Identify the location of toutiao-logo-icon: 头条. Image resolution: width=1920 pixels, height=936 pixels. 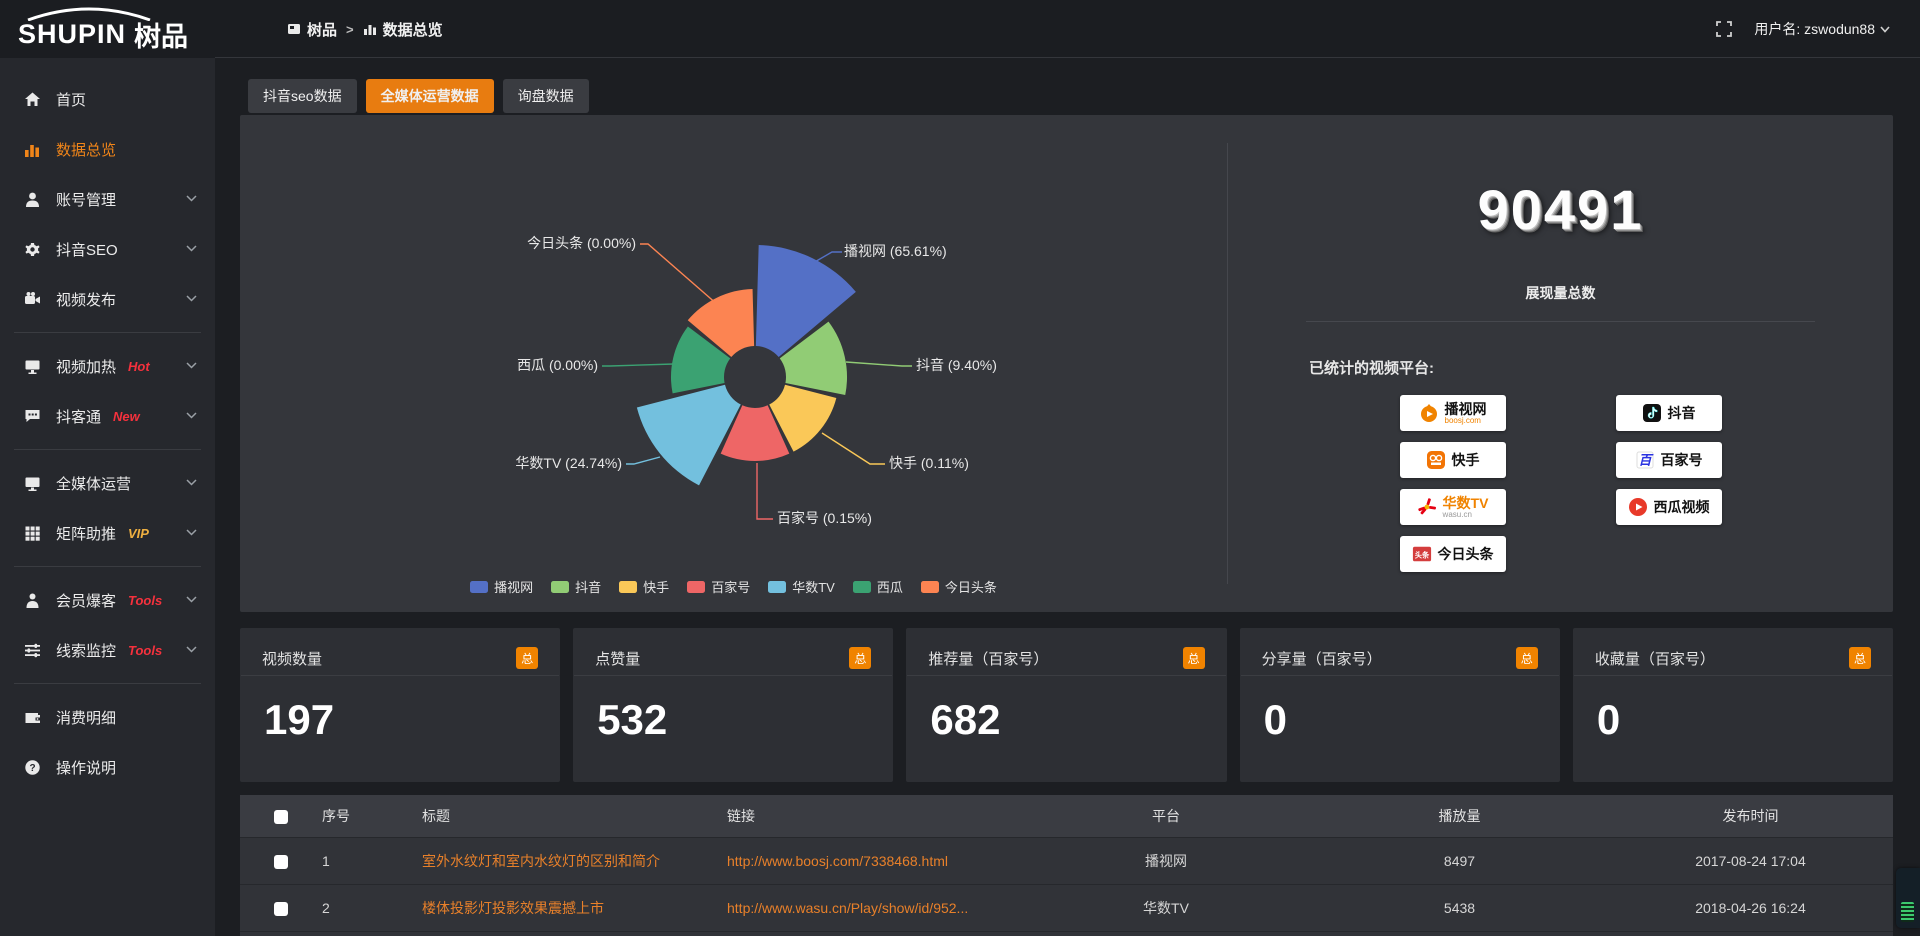
(1422, 554).